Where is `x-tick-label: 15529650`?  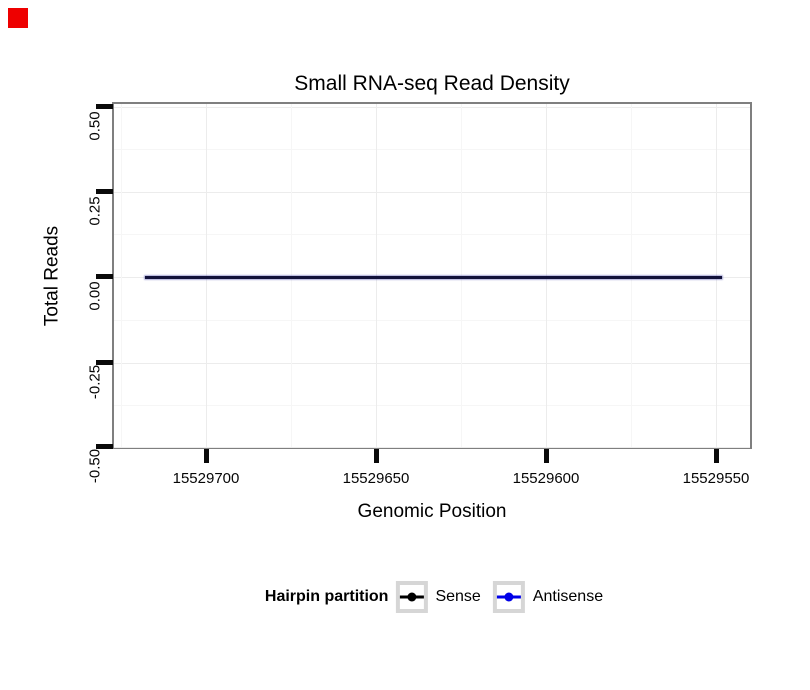
x-tick-label: 15529650 is located at coordinates (376, 478).